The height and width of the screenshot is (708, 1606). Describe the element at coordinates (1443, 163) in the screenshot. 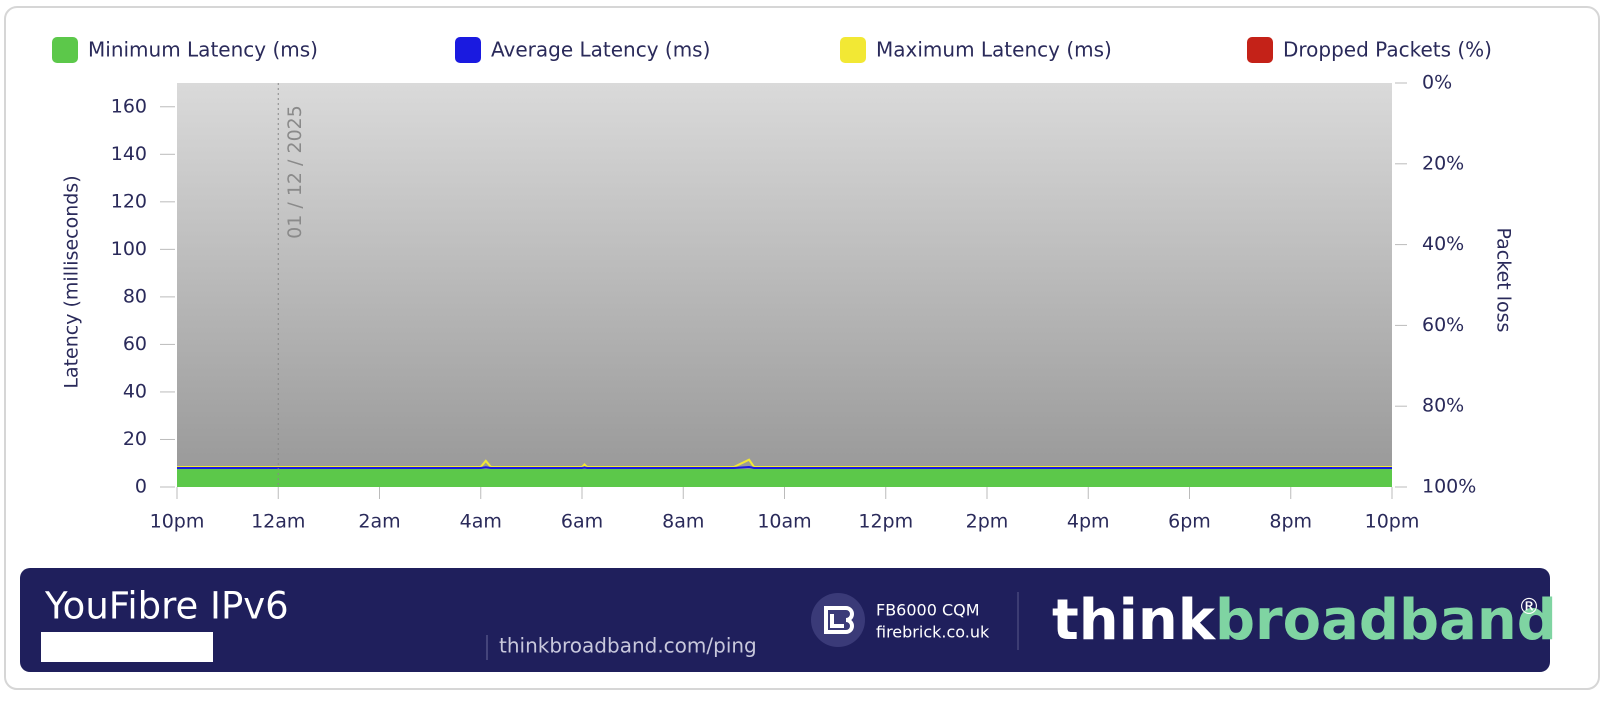

I see `y2-tick-label: 20%` at that location.